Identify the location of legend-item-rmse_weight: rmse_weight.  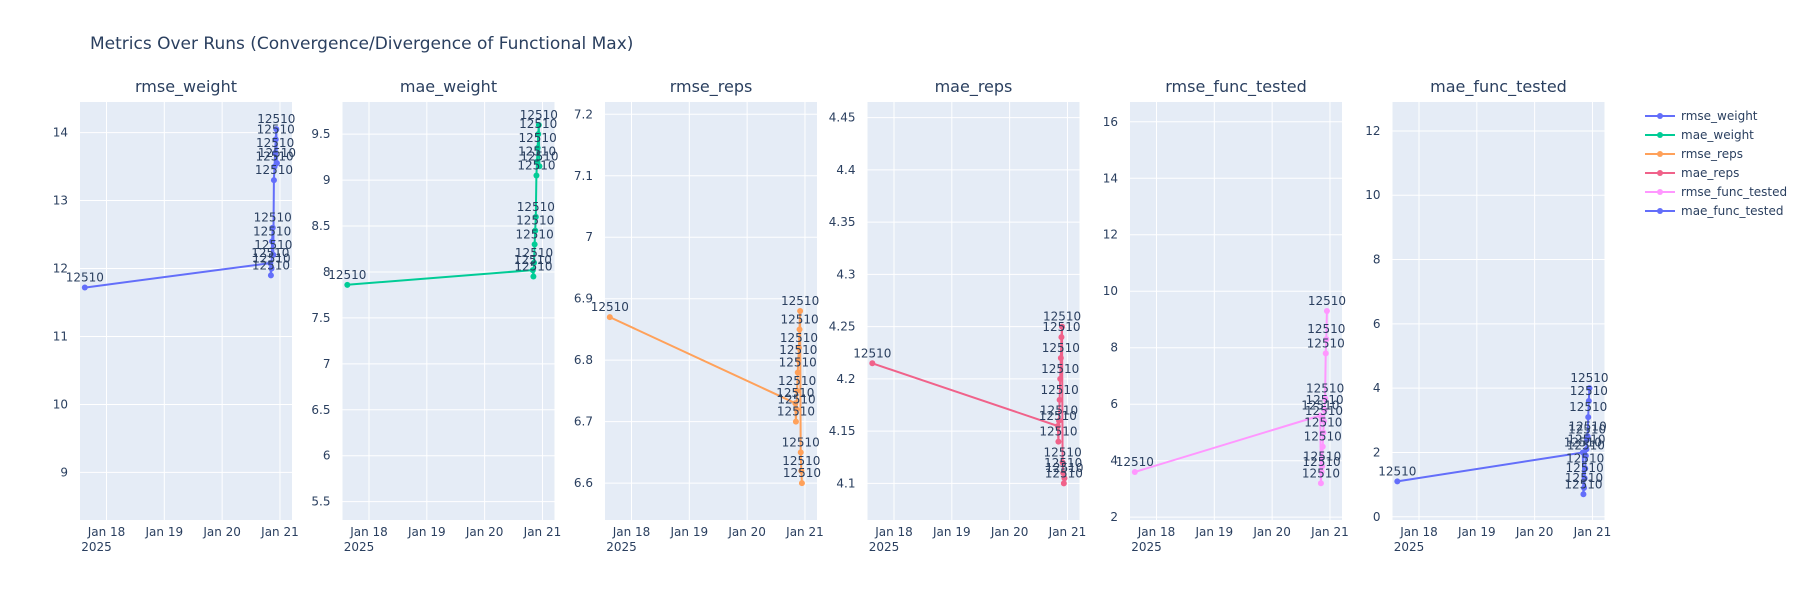
(1701, 116).